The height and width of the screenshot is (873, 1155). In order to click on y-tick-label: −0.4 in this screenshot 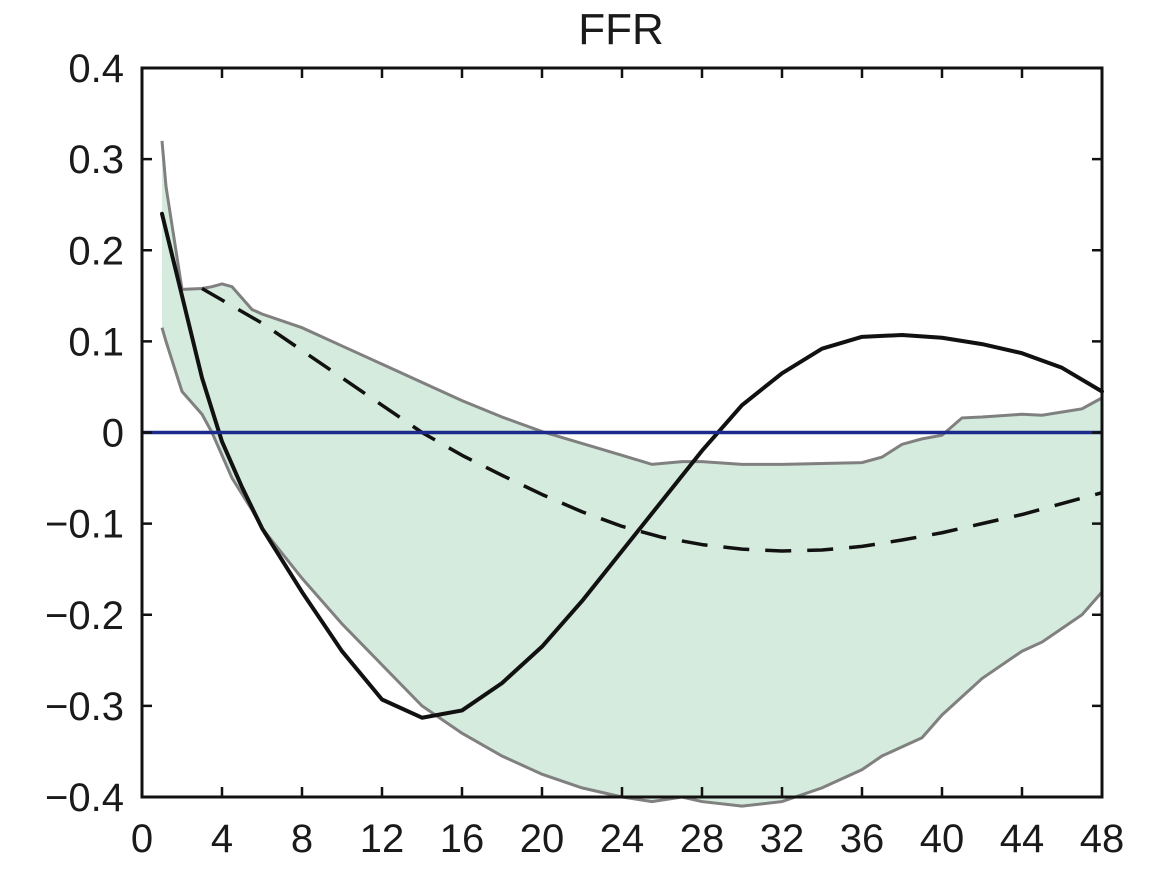, I will do `click(84, 798)`.